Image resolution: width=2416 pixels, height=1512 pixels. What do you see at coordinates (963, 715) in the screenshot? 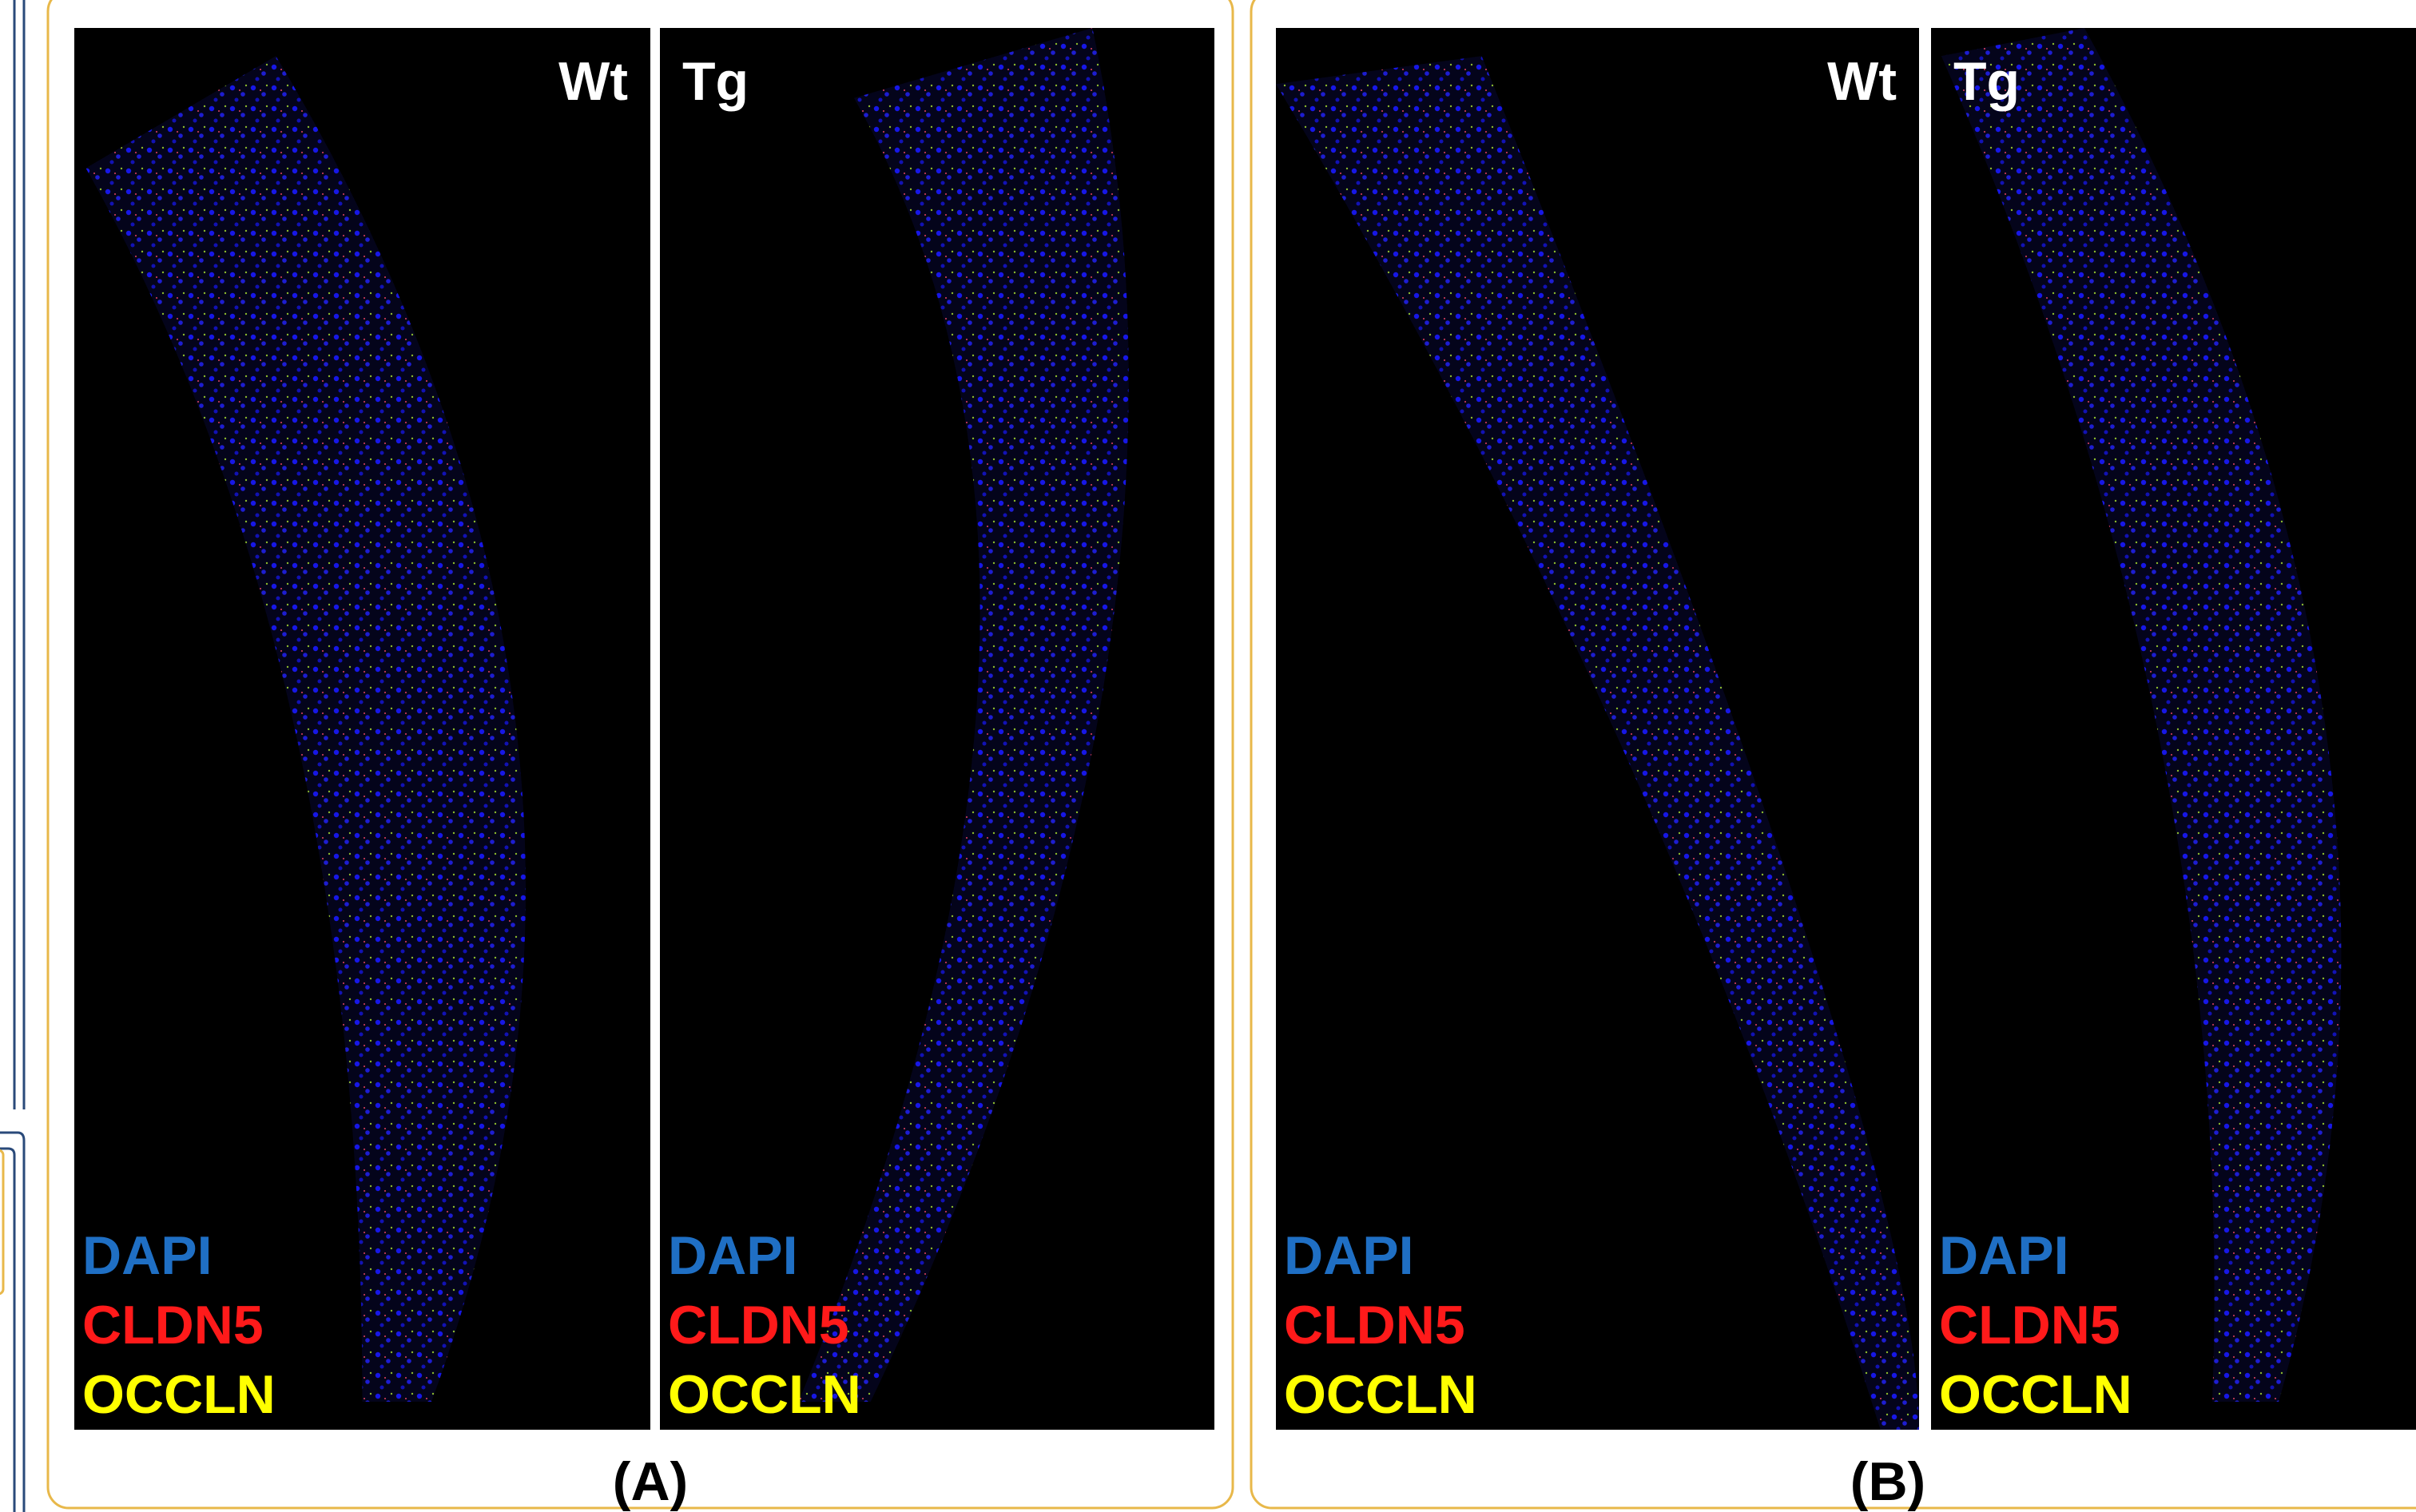
I see `tissue` at bounding box center [963, 715].